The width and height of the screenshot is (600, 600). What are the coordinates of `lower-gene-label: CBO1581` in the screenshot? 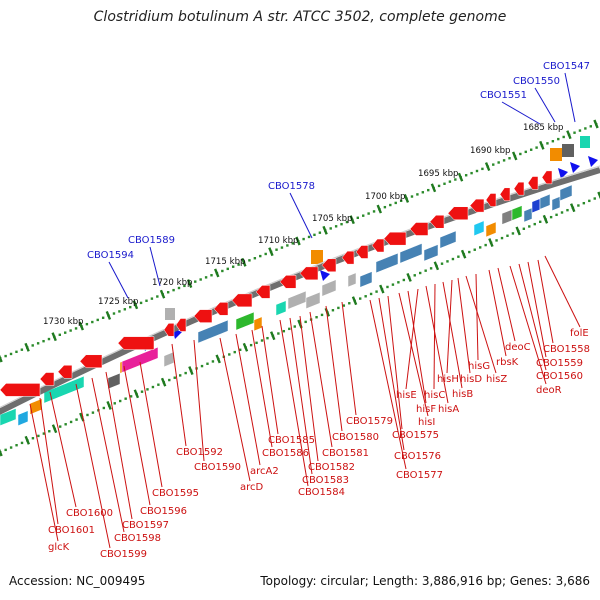 It's located at (345, 453).